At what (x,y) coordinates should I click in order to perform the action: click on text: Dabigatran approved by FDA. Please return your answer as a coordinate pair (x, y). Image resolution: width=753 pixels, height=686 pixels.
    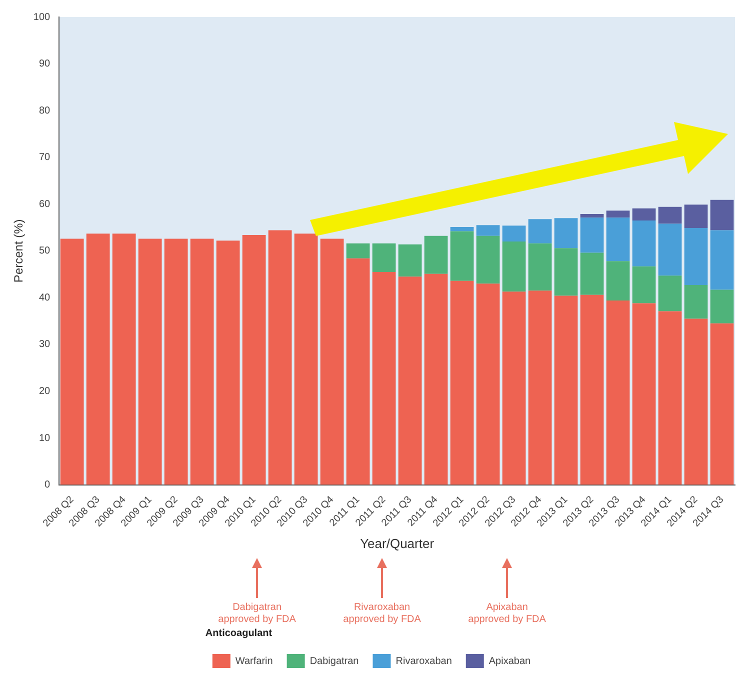
    Looking at the image, I should click on (257, 613).